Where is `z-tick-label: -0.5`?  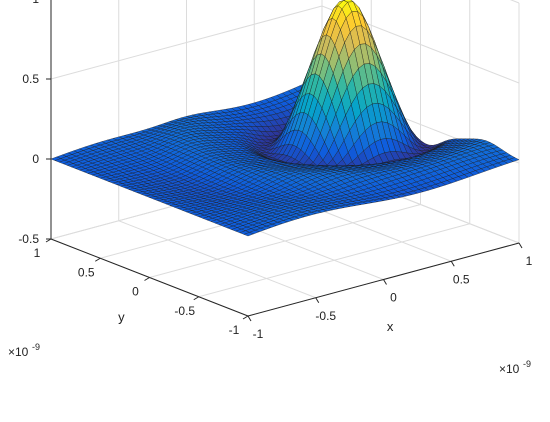 z-tick-label: -0.5 is located at coordinates (28, 239).